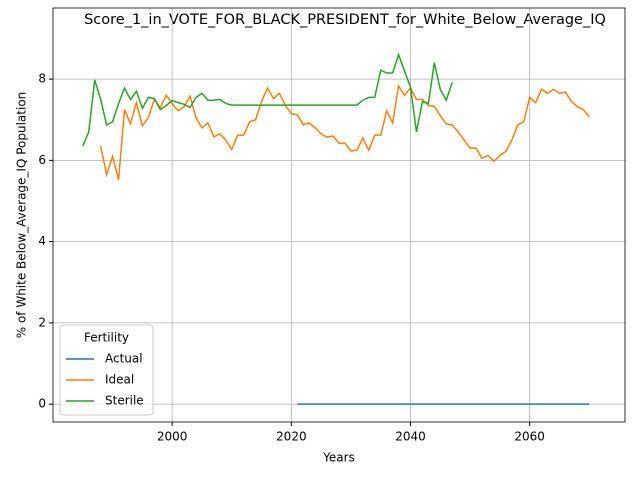  Describe the element at coordinates (172, 437) in the screenshot. I see `x-tick-label: 2000` at that location.